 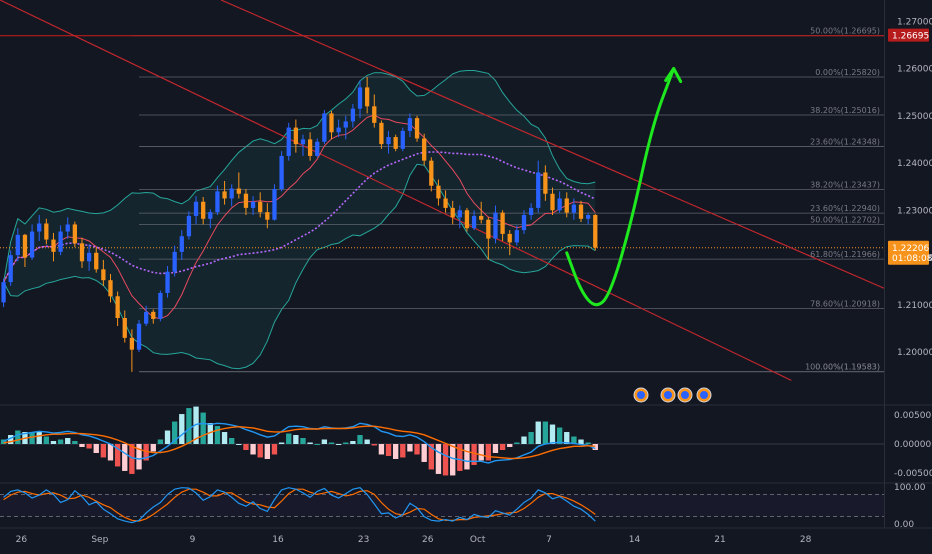 I want to click on candle-body, so click(x=445, y=203).